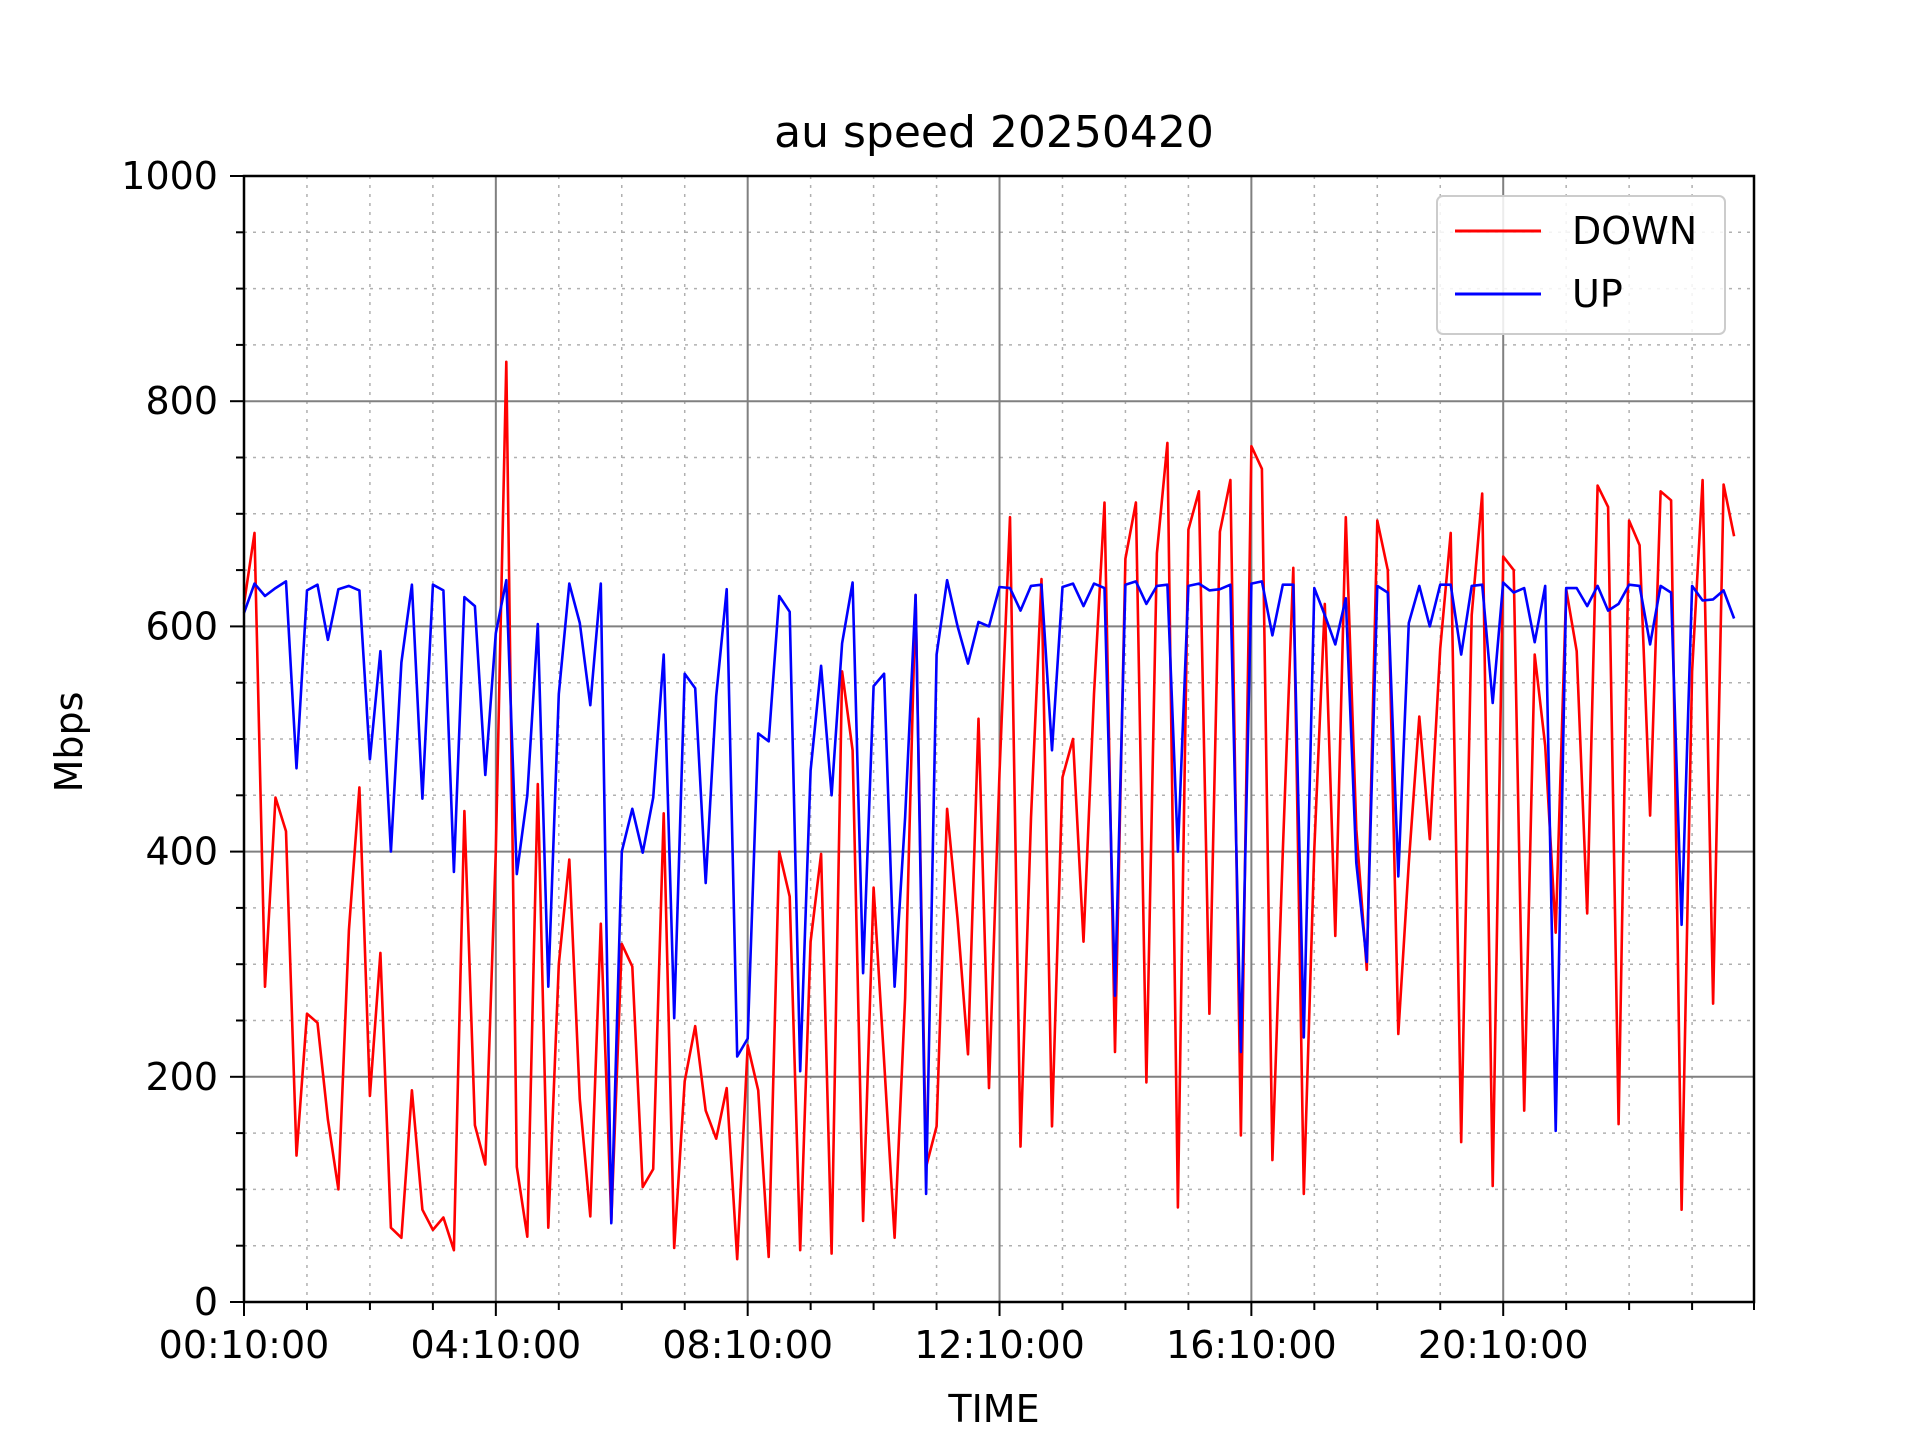  I want to click on y-tick-label: 600, so click(181, 626).